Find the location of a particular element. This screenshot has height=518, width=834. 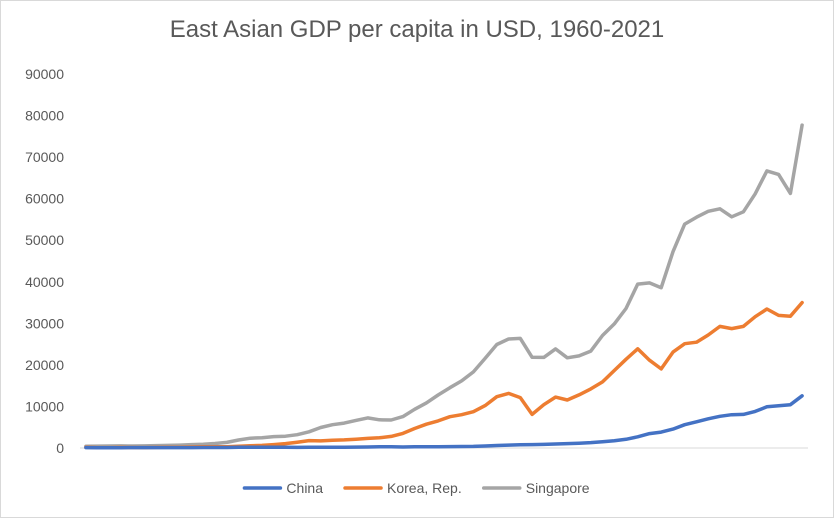

y-tick-label: 20000 is located at coordinates (44, 365).